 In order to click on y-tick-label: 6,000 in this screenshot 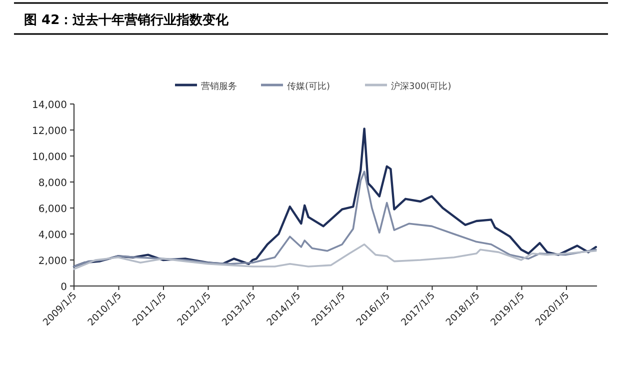, I will do `click(52, 209)`.